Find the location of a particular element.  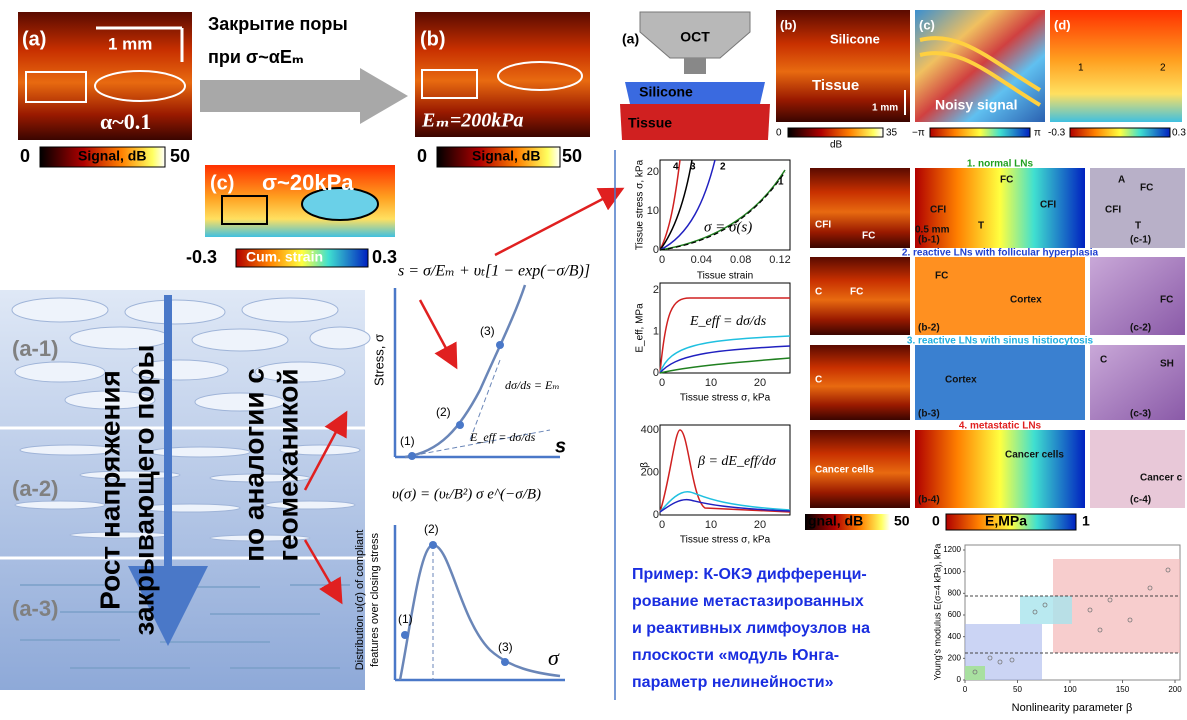

label: gnal, dB is located at coordinates (835, 521).